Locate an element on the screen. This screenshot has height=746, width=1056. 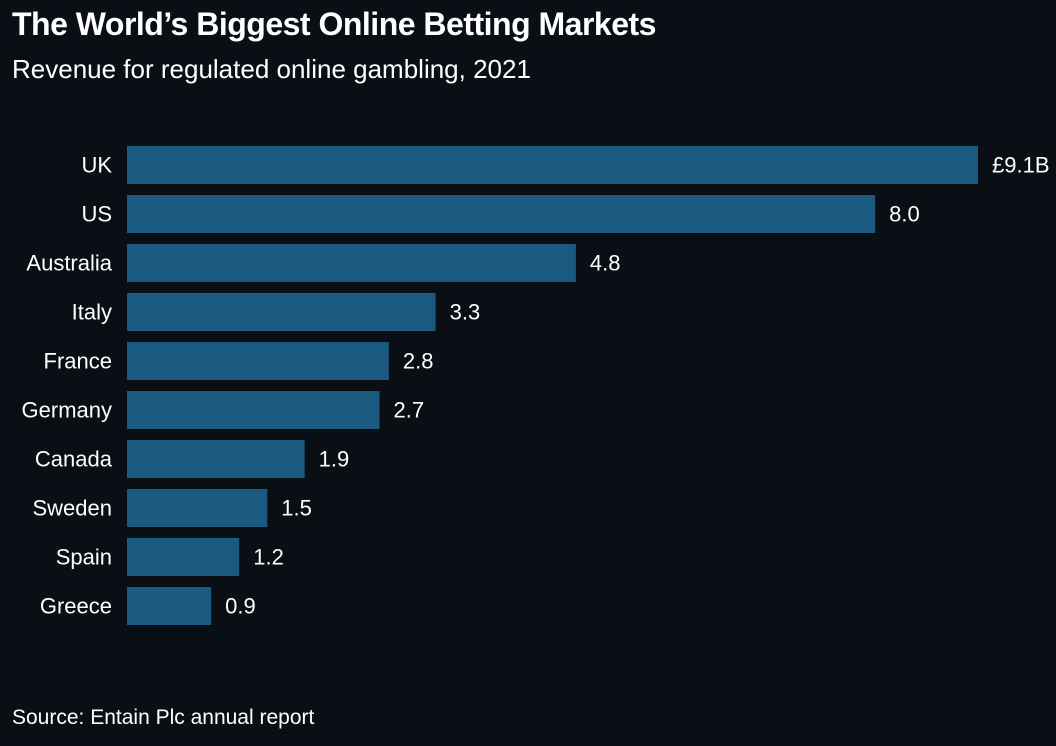
value-label-greece: 0.9 is located at coordinates (240, 606).